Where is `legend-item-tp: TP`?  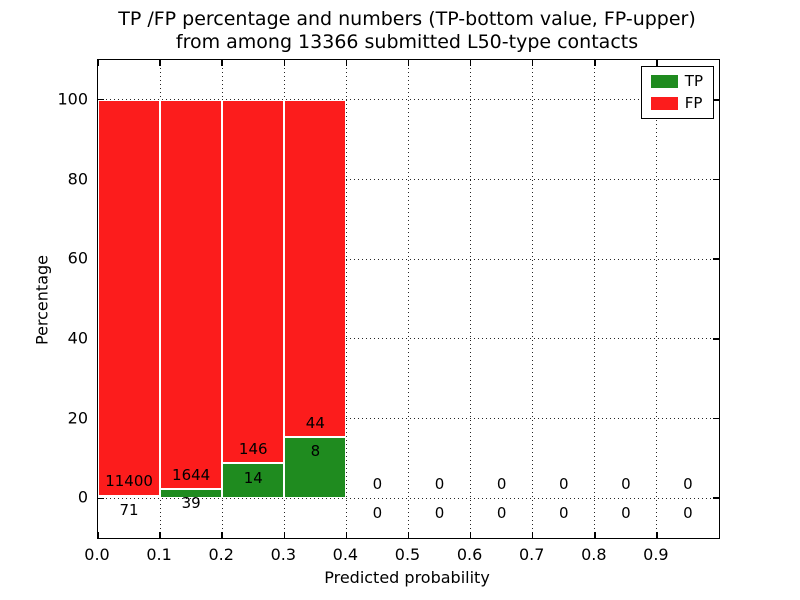 legend-item-tp: TP is located at coordinates (676, 81).